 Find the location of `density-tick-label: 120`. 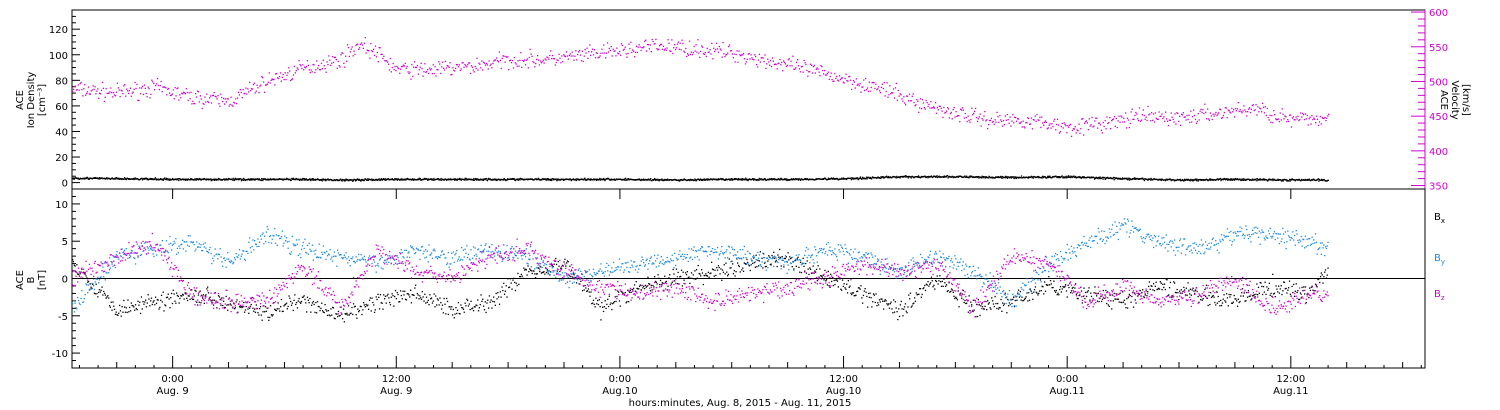

density-tick-label: 120 is located at coordinates (58, 30).